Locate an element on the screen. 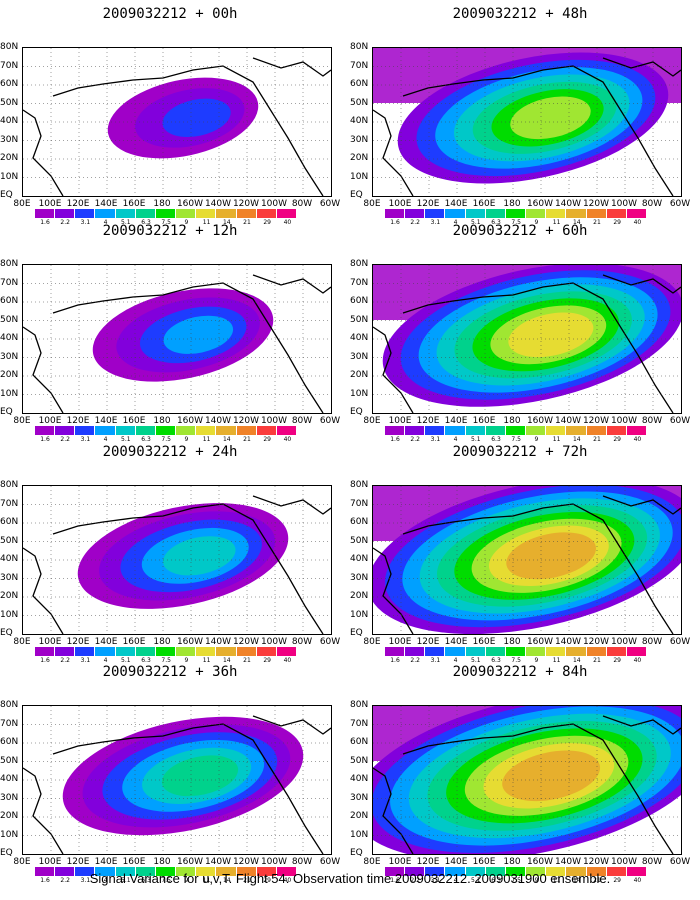 This screenshot has height=900, width=700. longitude-label: 120W is located at coordinates (596, 421).